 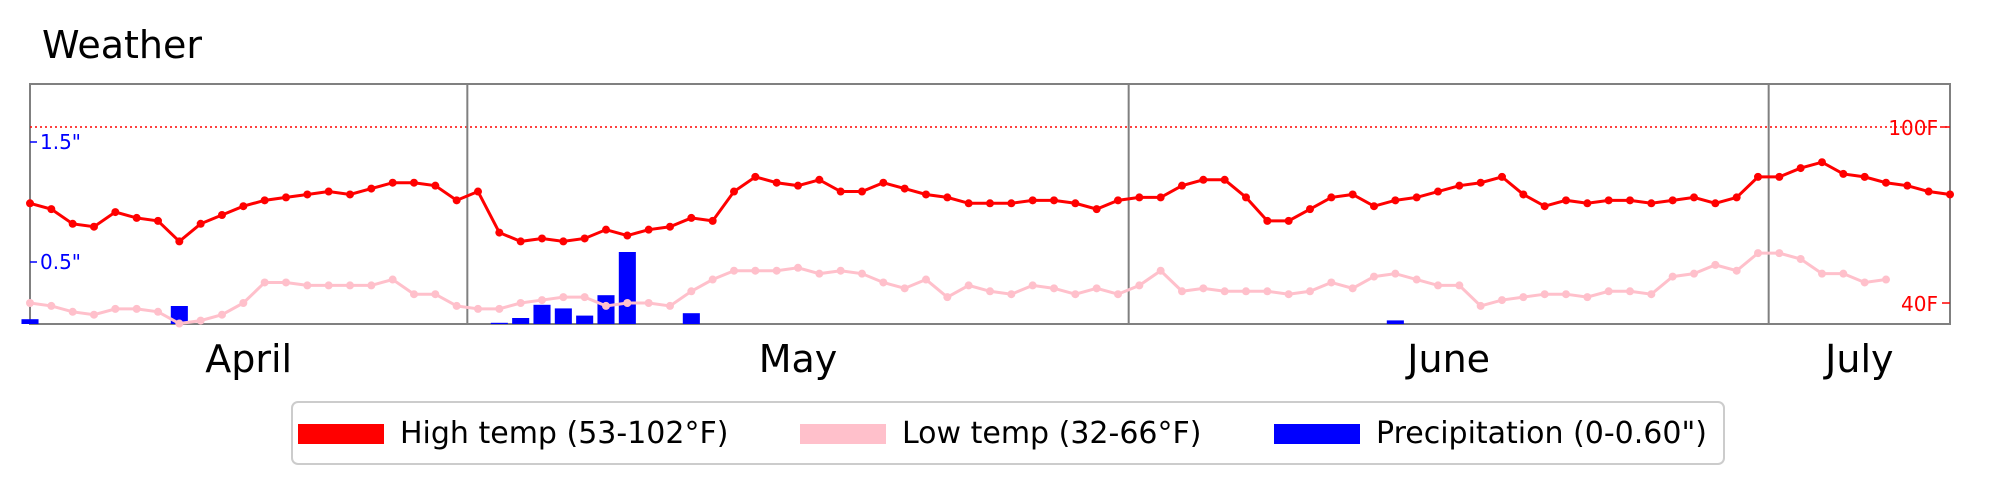 I want to click on temp-axis: 100F 40F, so click(x=1919, y=216).